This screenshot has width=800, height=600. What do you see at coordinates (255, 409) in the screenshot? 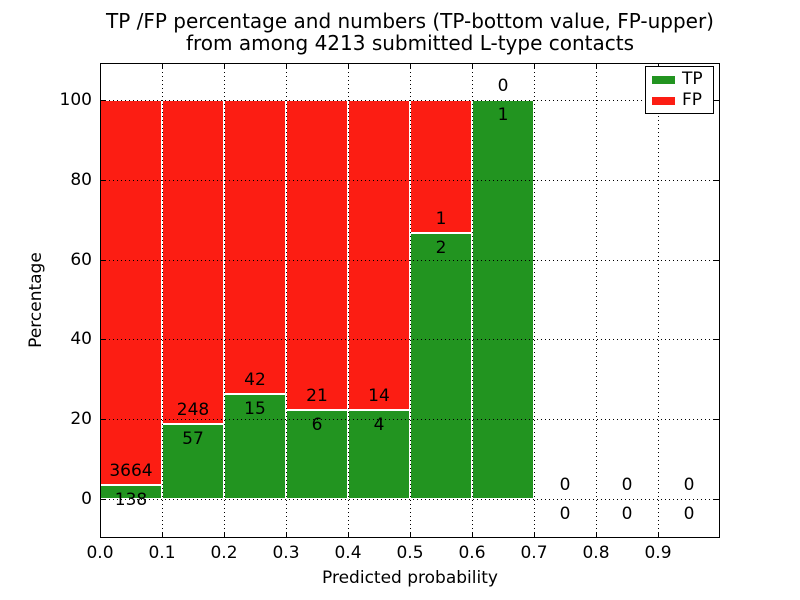
I see `tp-count-label-2: 15` at bounding box center [255, 409].